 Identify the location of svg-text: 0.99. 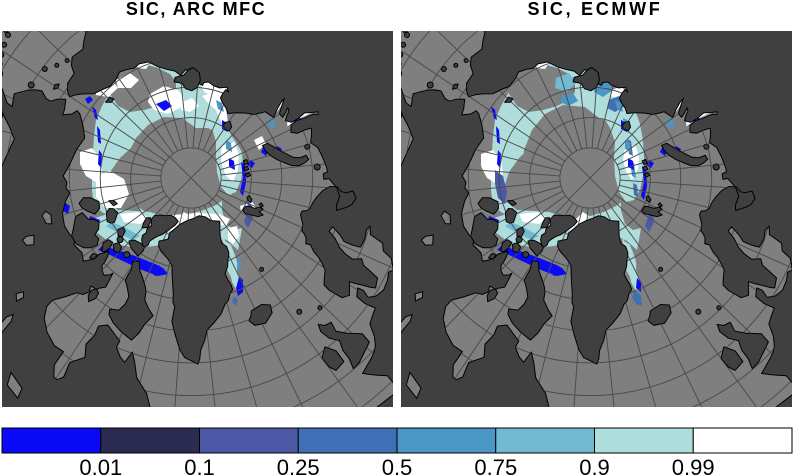
(693, 465).